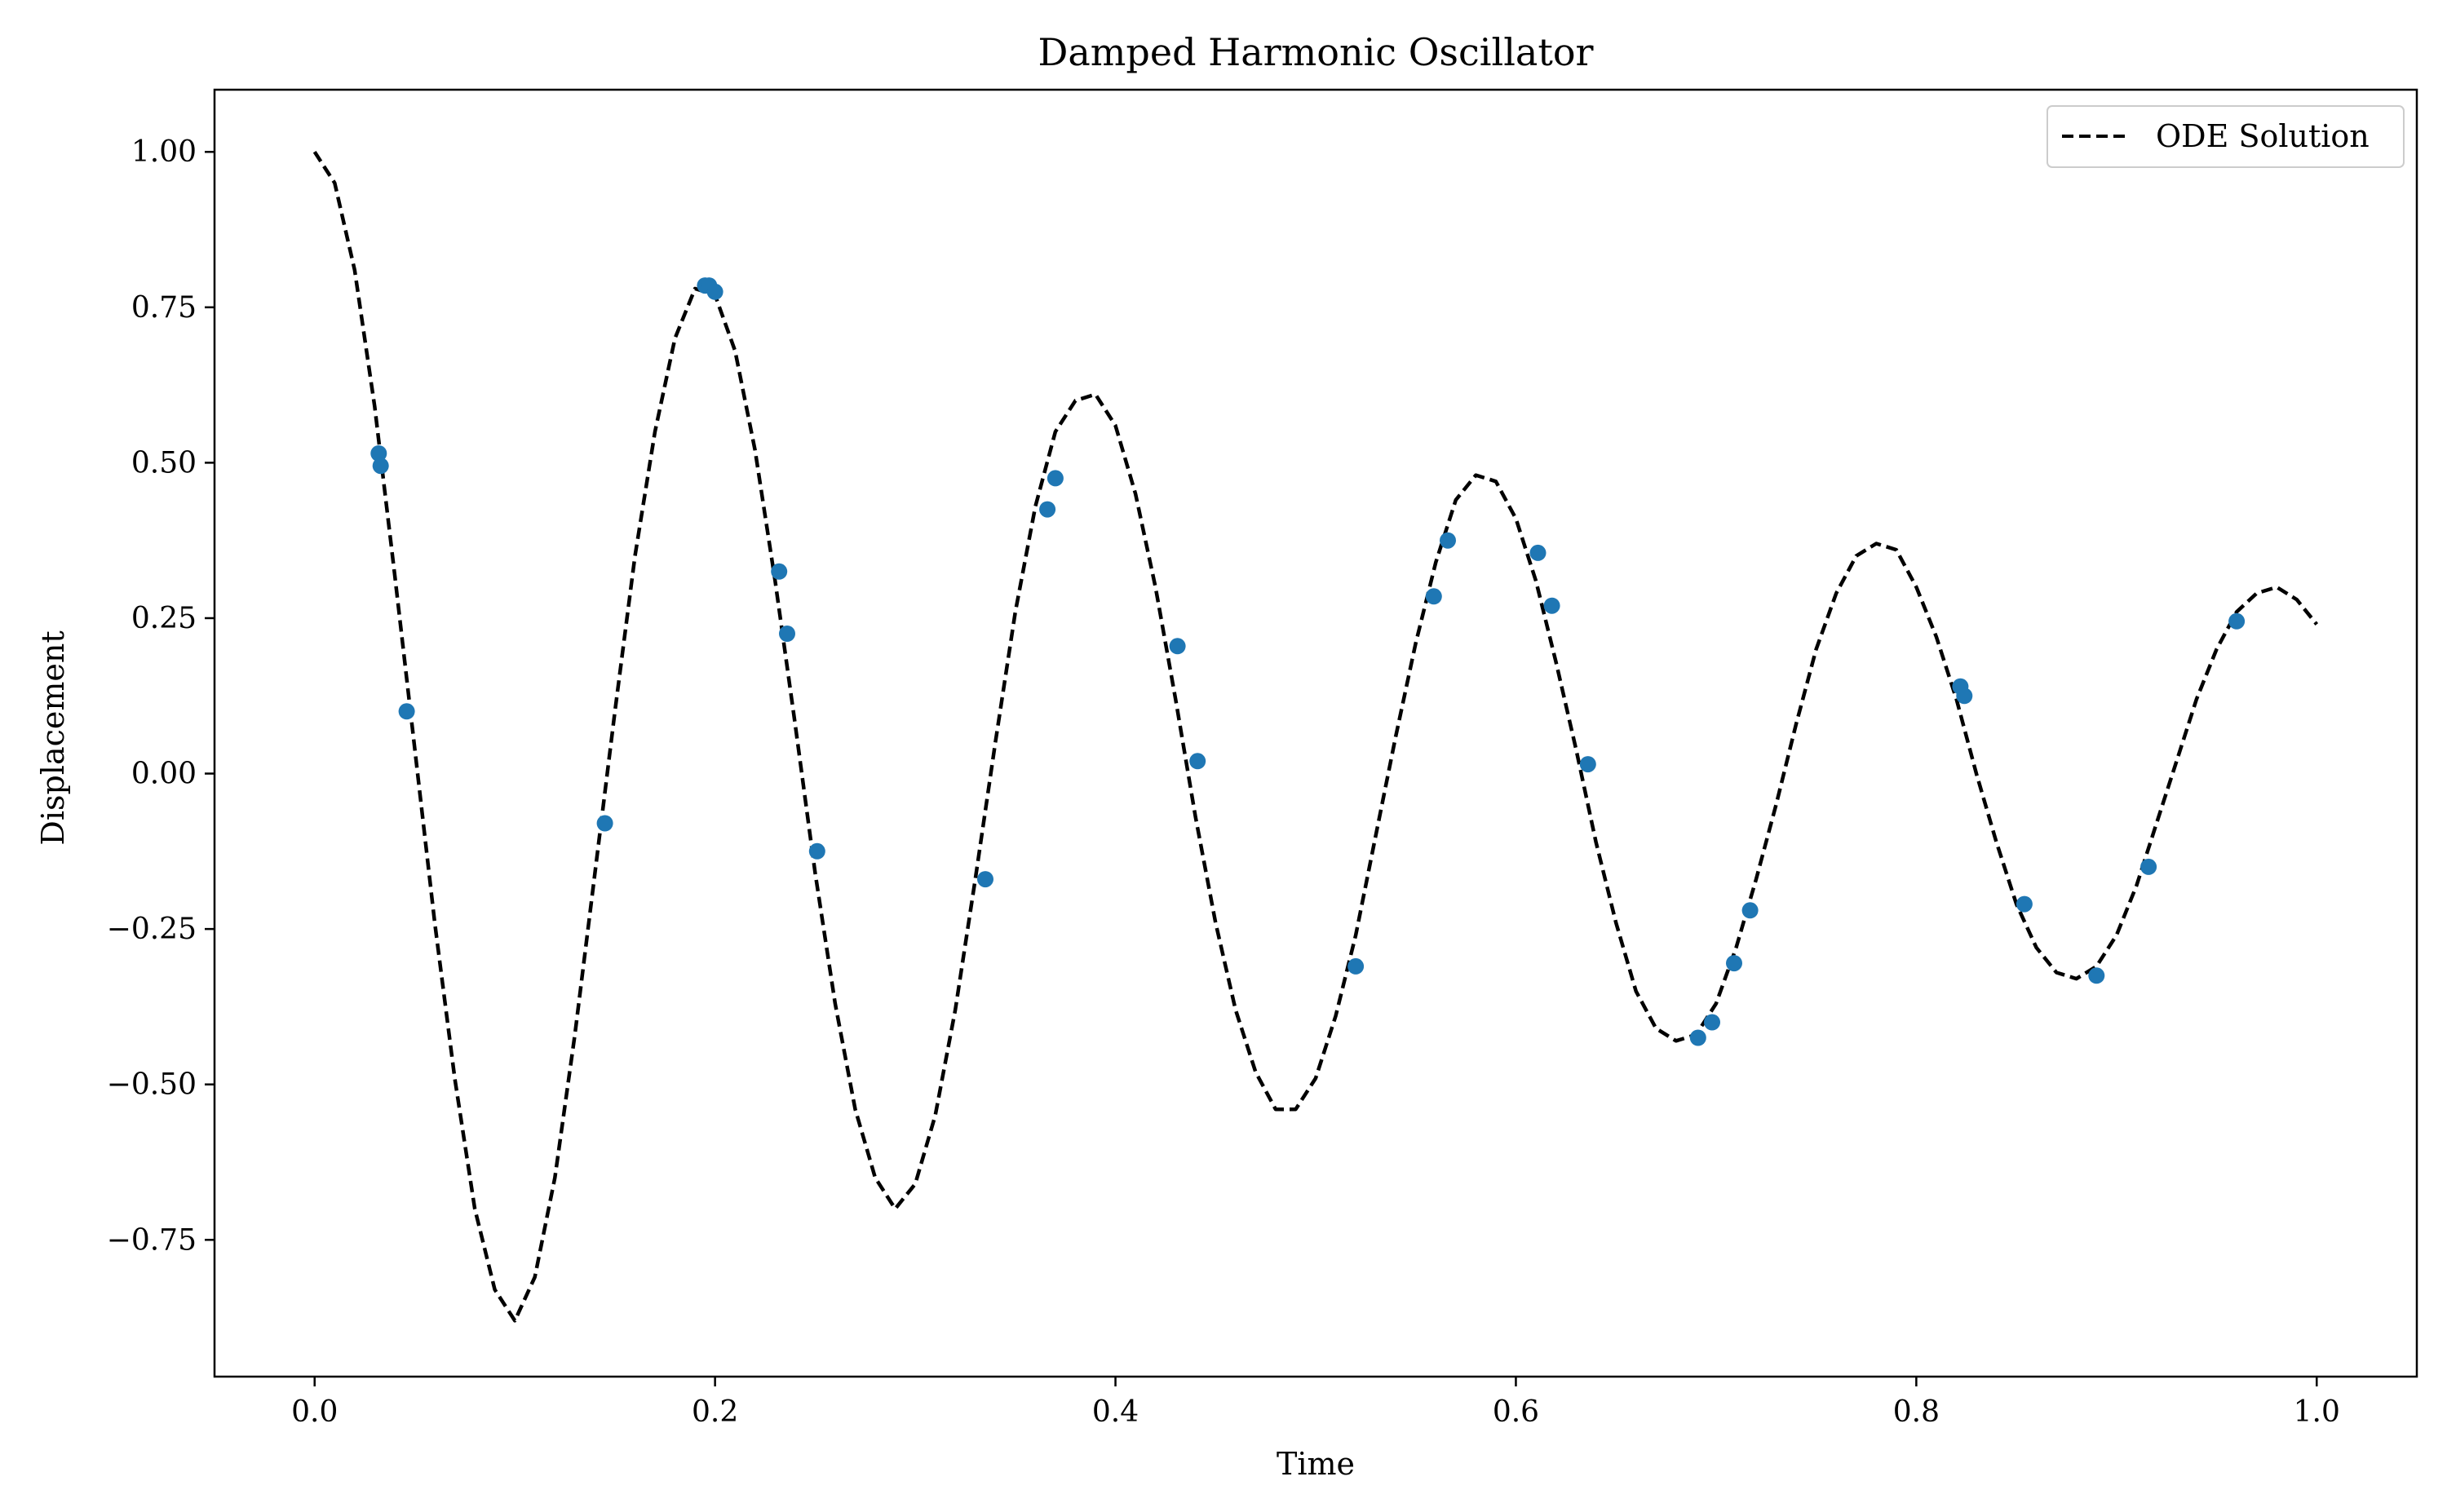 The image size is (2447, 1512). Describe the element at coordinates (1316, 1464) in the screenshot. I see `x-axis-label: Time` at that location.